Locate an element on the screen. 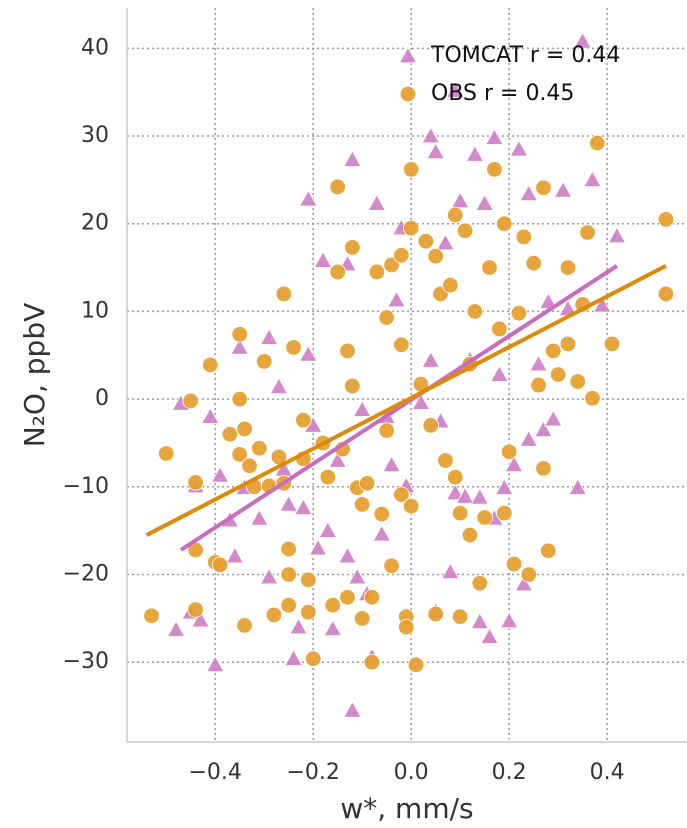 Image resolution: width=687 pixels, height=828 pixels. x-tick-label: 0.4 is located at coordinates (607, 772).